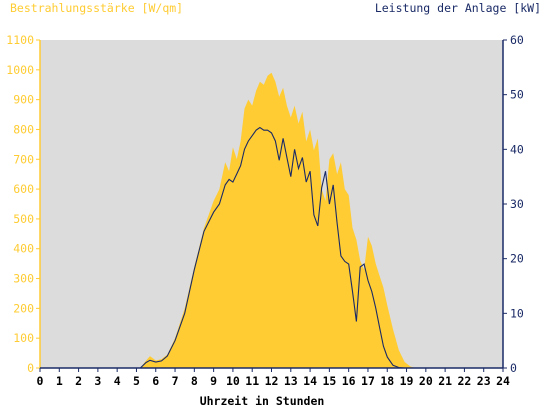  What do you see at coordinates (175, 381) in the screenshot?
I see `x-tick-label: 7` at bounding box center [175, 381].